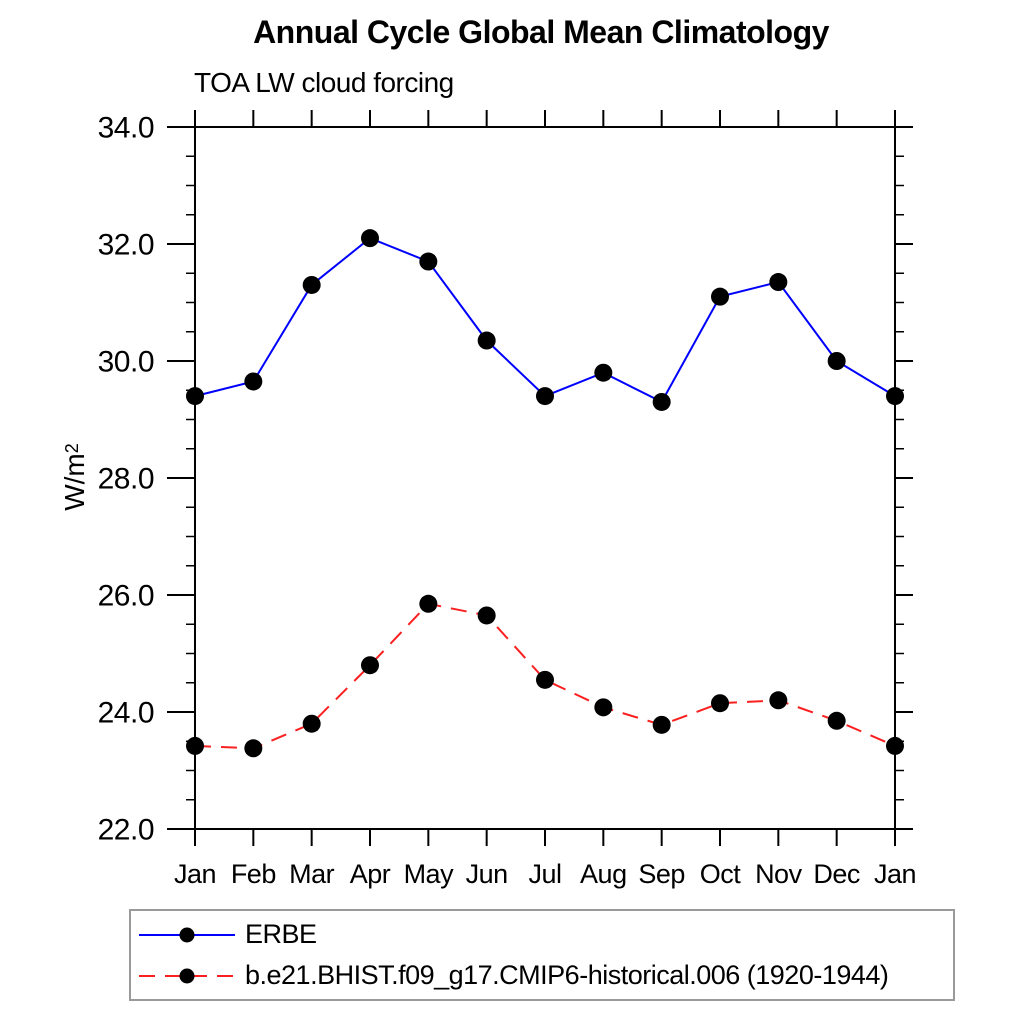  I want to click on erbe-line-sample-icon, so click(187, 934).